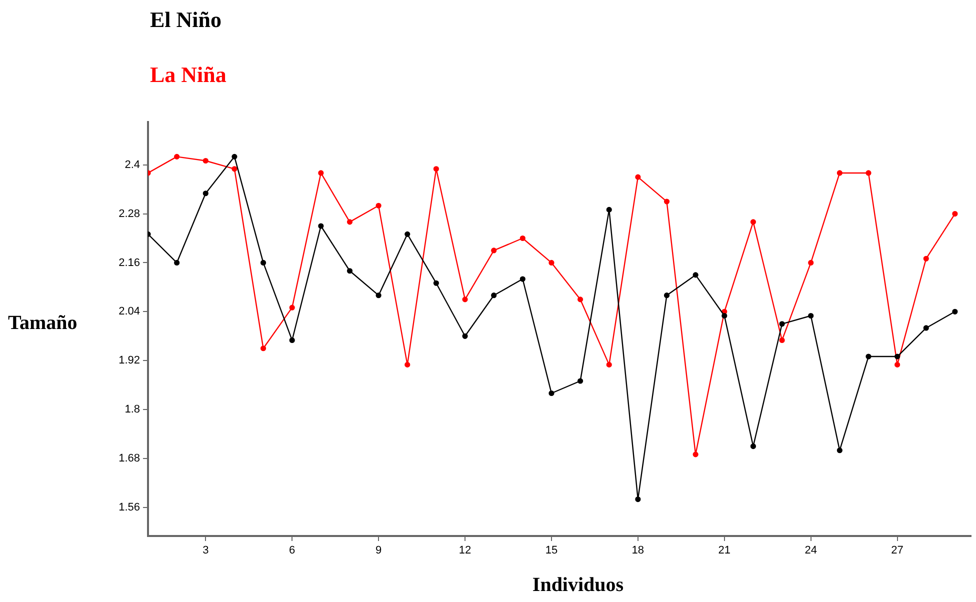 The width and height of the screenshot is (976, 602). Describe the element at coordinates (551, 550) in the screenshot. I see `x-tick-label: 15` at that location.